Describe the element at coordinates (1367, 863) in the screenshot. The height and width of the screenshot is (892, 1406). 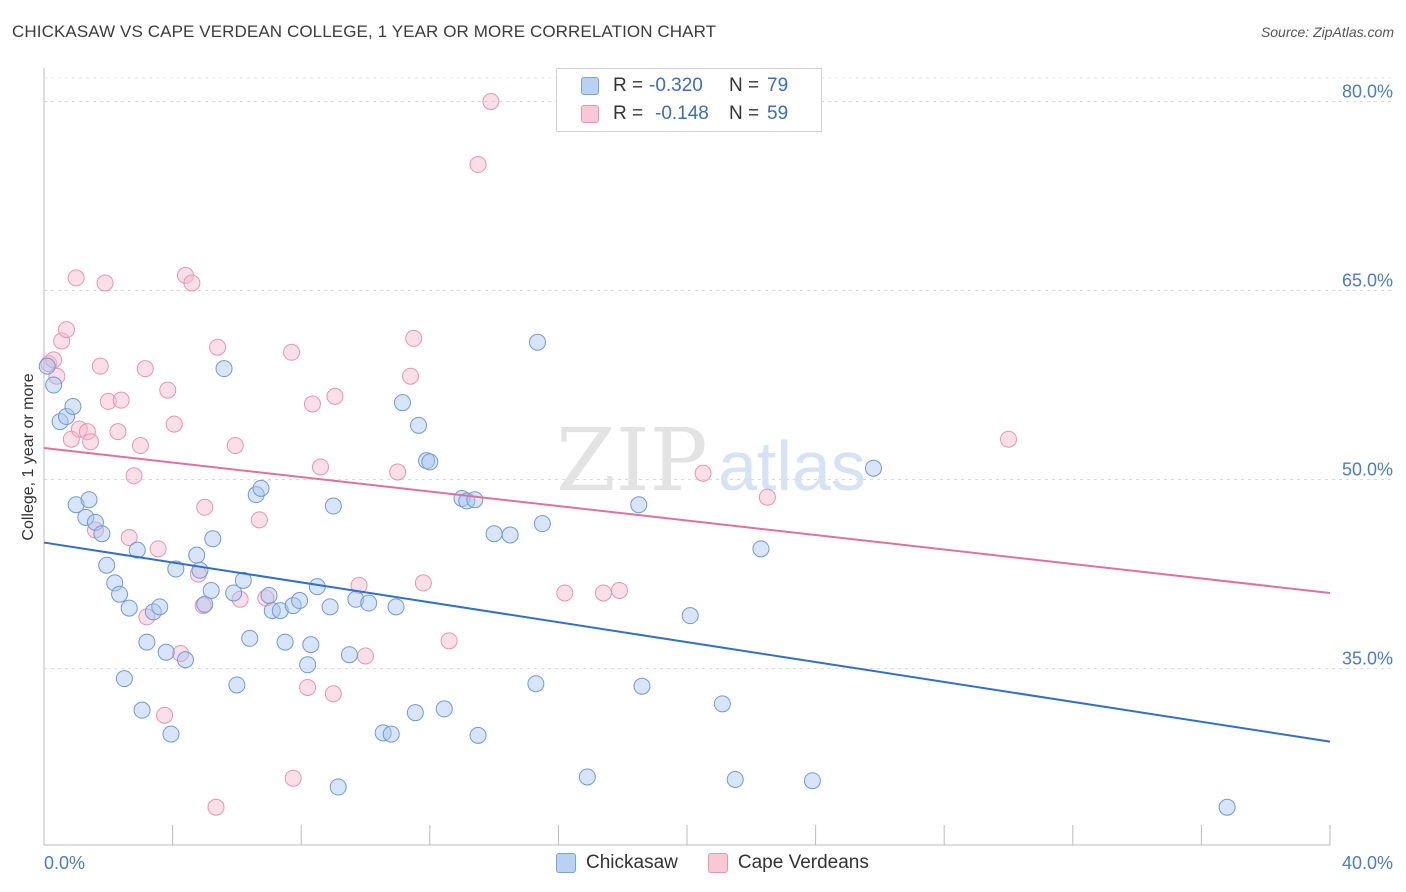
I see `x-tick-label: 40.0%` at that location.